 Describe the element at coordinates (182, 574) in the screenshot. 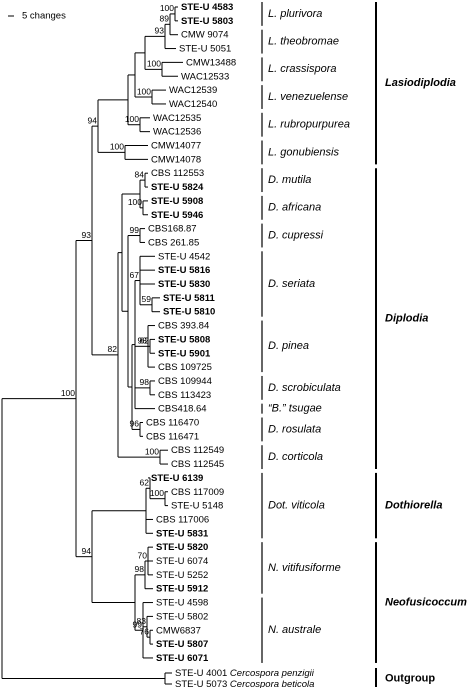

I see `taxon-id: STE-U 5252` at that location.